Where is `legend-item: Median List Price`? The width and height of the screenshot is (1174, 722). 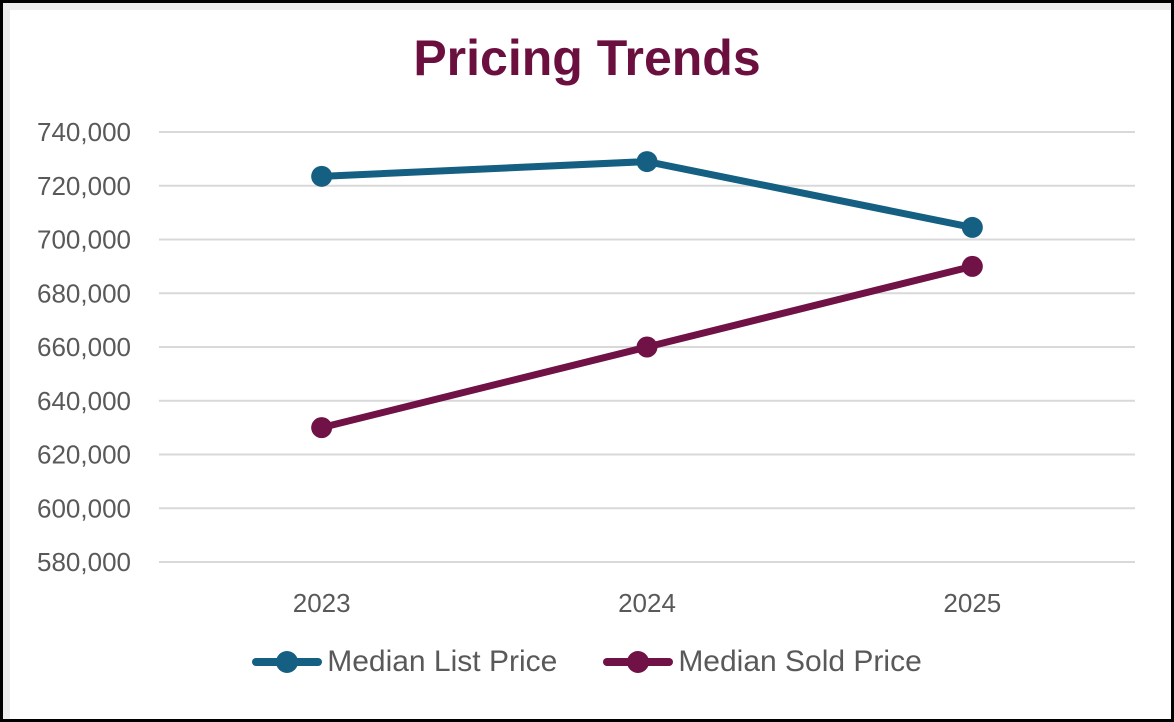 legend-item: Median List Price is located at coordinates (404, 661).